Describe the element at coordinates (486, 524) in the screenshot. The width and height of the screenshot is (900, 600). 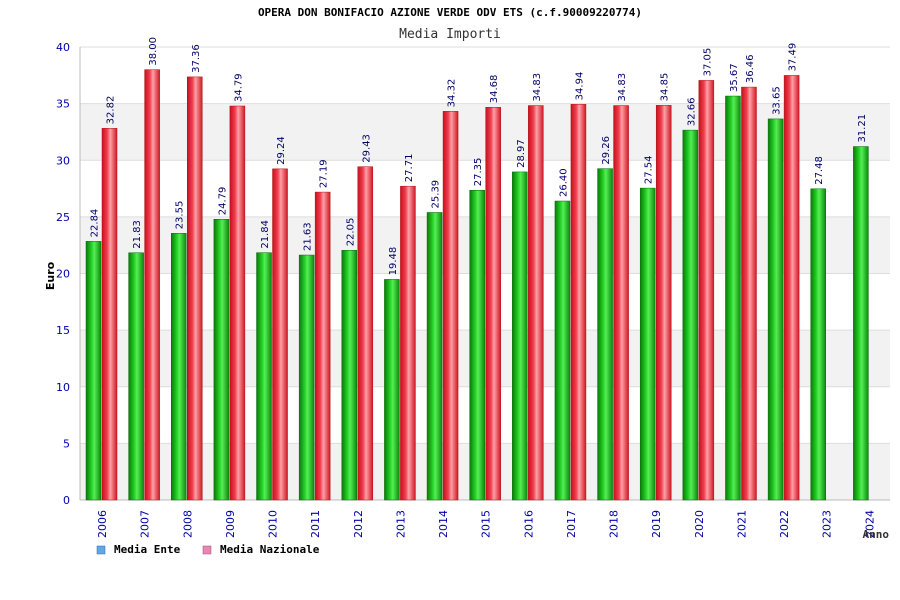
I see `x-tick-label: 2015` at that location.